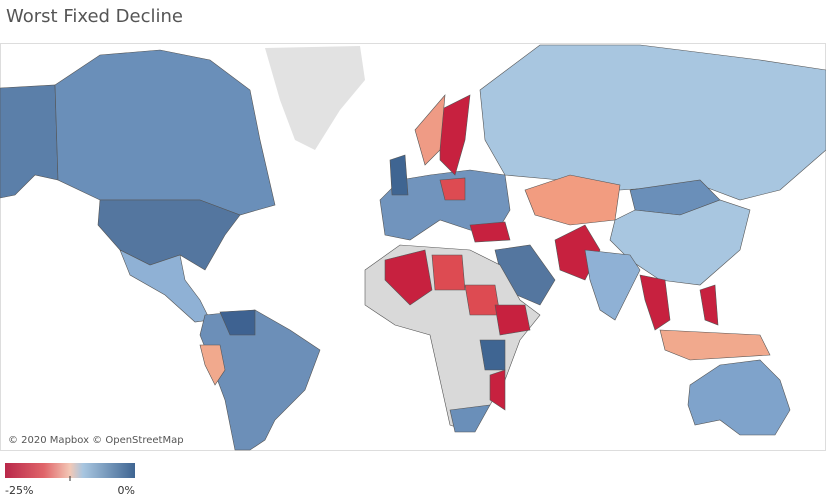 The width and height of the screenshot is (826, 500). What do you see at coordinates (212, 365) in the screenshot?
I see `peru` at bounding box center [212, 365].